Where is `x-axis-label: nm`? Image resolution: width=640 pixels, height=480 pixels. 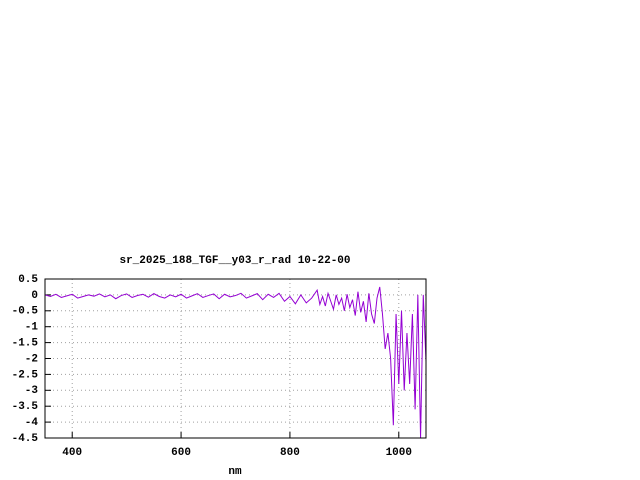
x-axis-label: nm is located at coordinates (235, 472).